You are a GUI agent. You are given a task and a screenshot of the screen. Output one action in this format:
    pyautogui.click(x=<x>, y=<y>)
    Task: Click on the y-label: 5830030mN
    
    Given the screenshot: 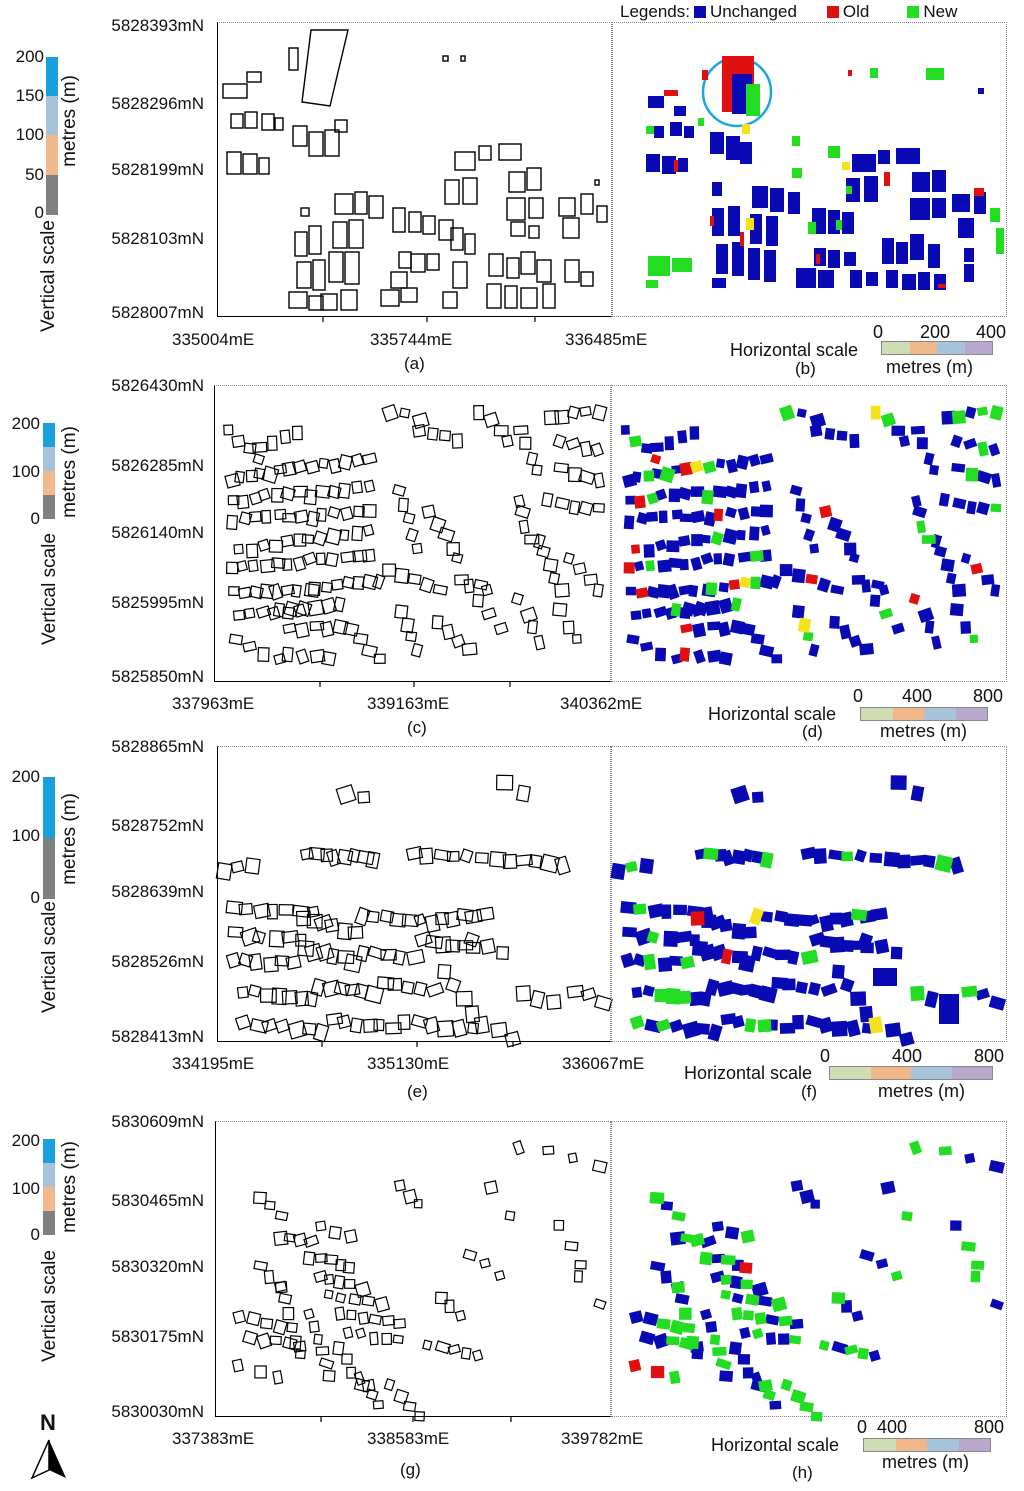 What is the action you would take?
    pyautogui.click(x=157, y=1411)
    